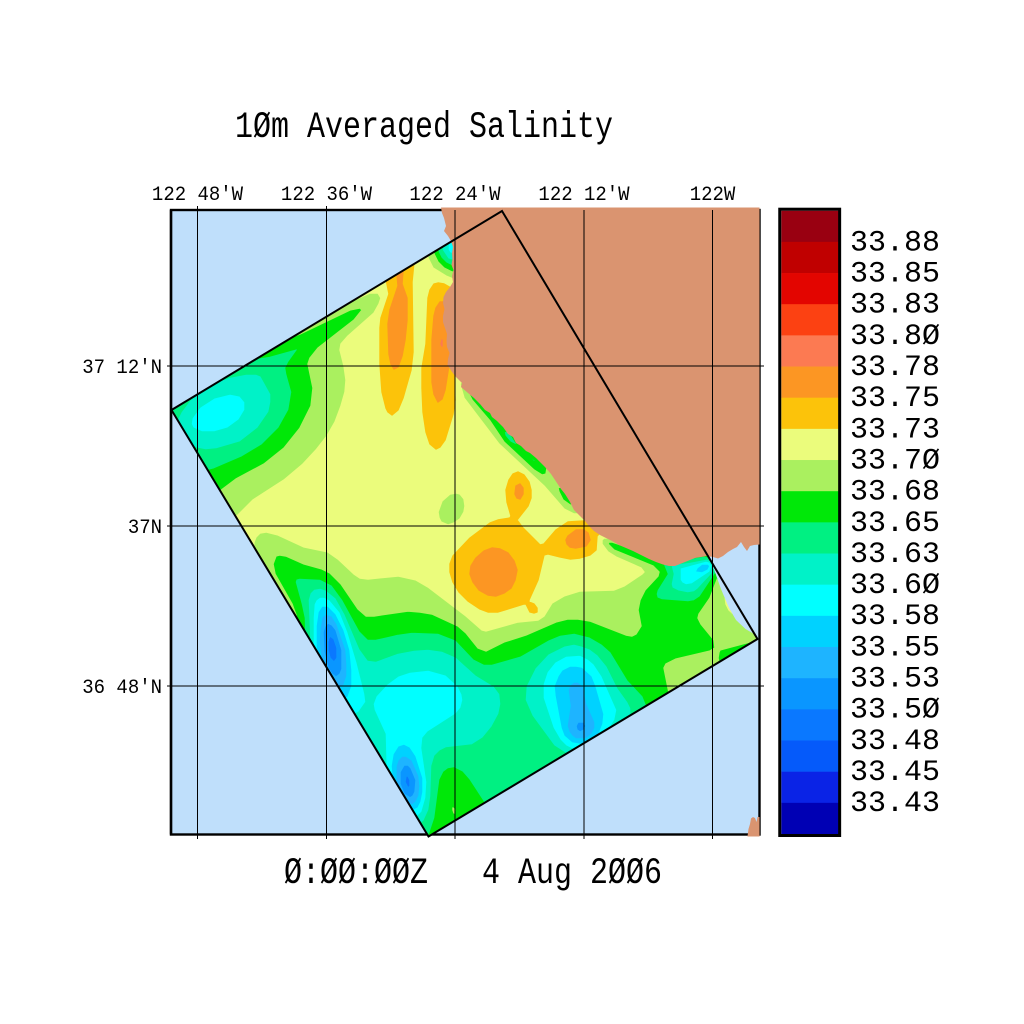  I want to click on svg-text: 36 48'N, so click(122, 687).